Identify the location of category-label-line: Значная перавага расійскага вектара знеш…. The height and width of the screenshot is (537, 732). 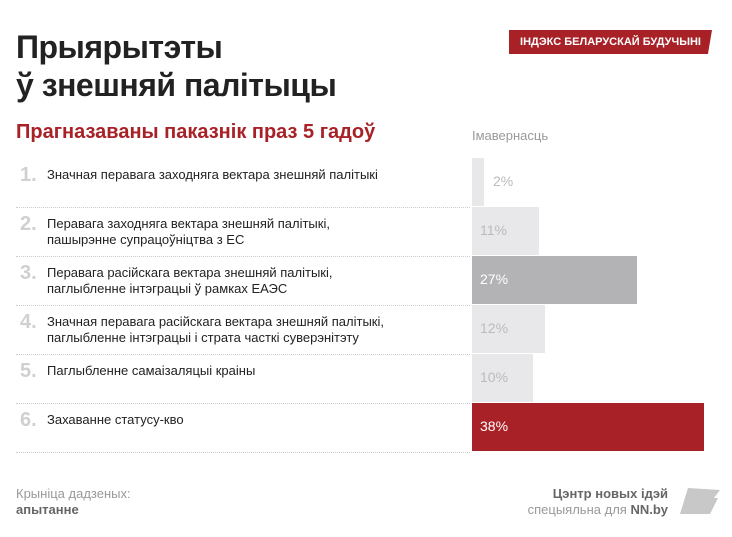
(215, 321).